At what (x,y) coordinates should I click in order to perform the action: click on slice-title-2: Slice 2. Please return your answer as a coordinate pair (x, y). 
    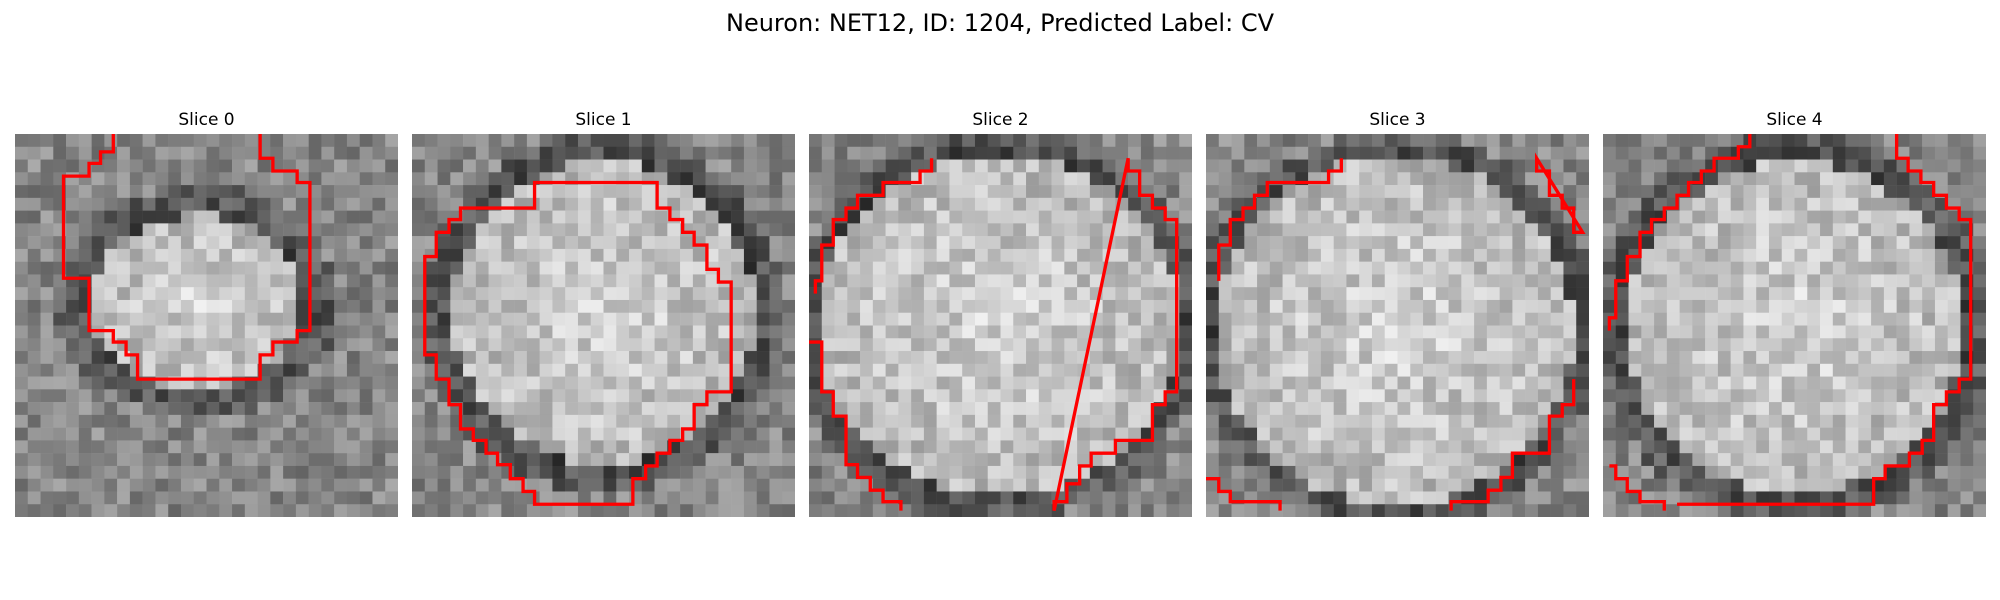
    Looking at the image, I should click on (1000, 120).